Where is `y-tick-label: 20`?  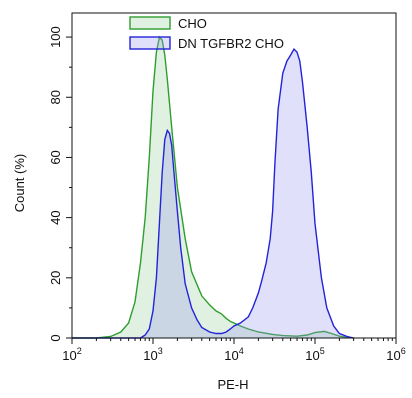 y-tick-label: 20 is located at coordinates (55, 278).